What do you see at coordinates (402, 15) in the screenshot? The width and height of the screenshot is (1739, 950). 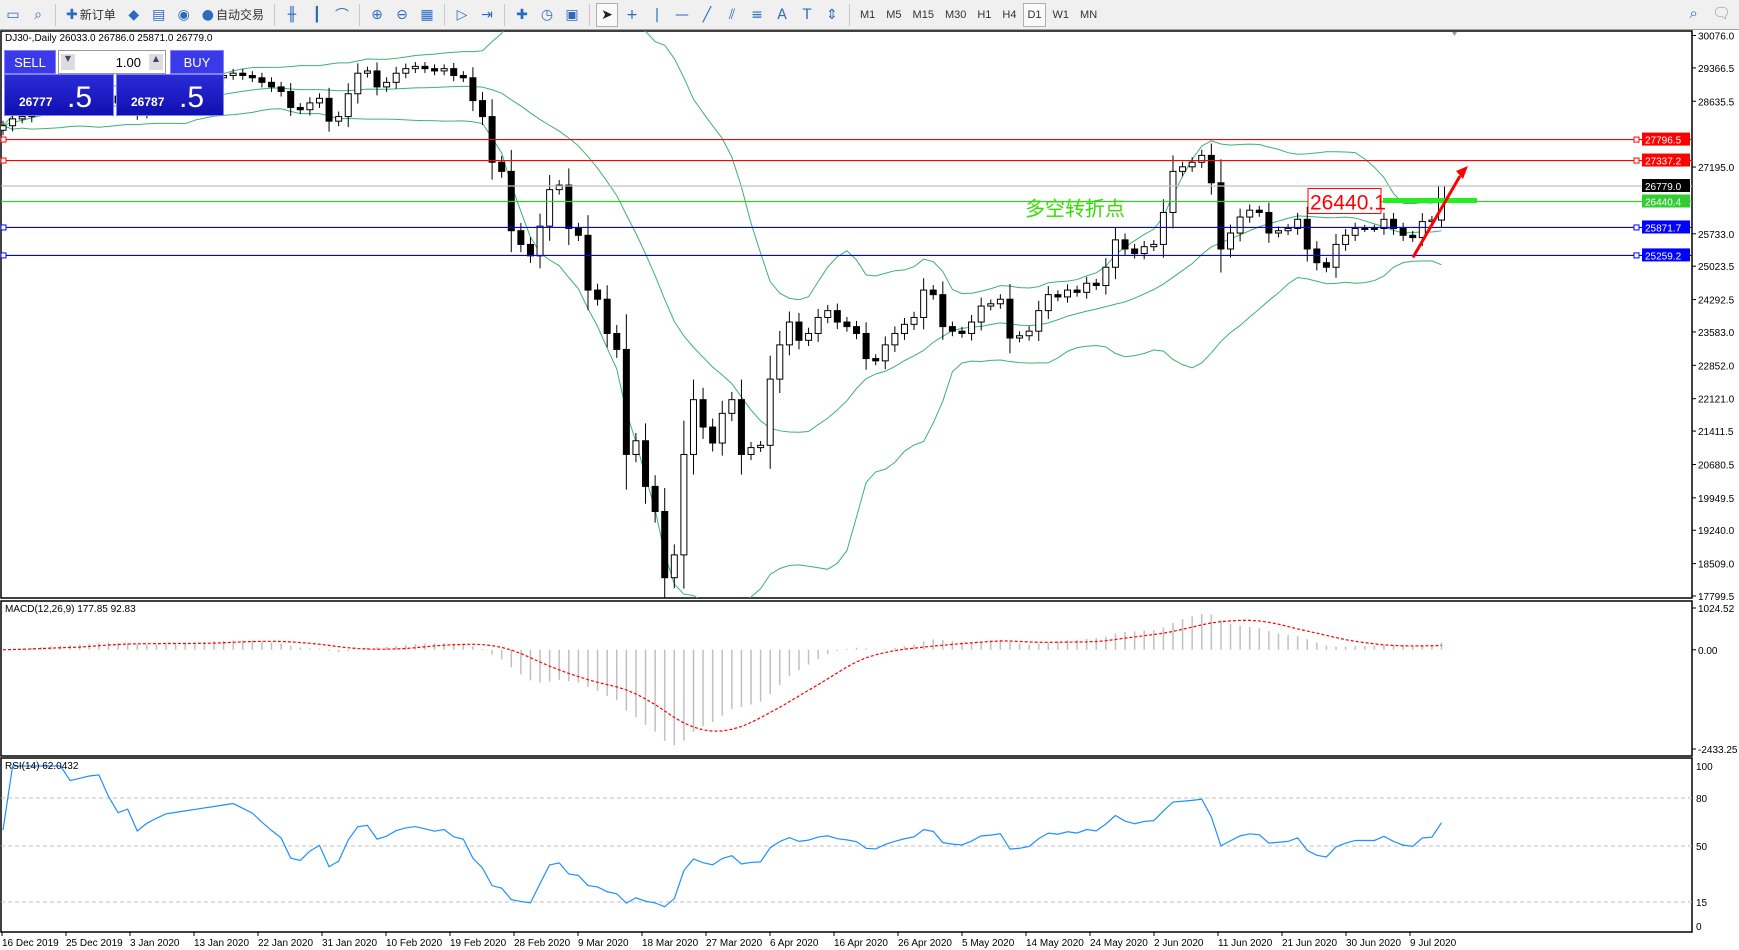 I see `zoom-out-button: ⊖` at bounding box center [402, 15].